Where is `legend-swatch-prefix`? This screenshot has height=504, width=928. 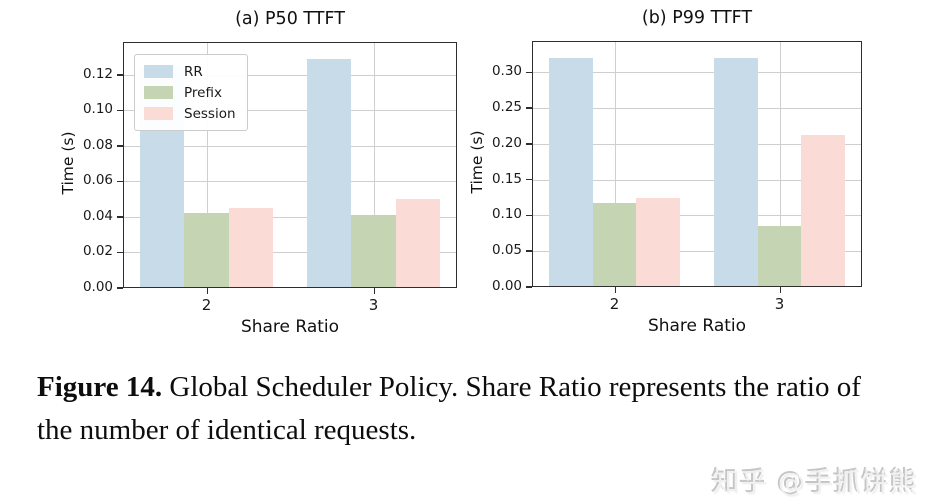 legend-swatch-prefix is located at coordinates (158, 92).